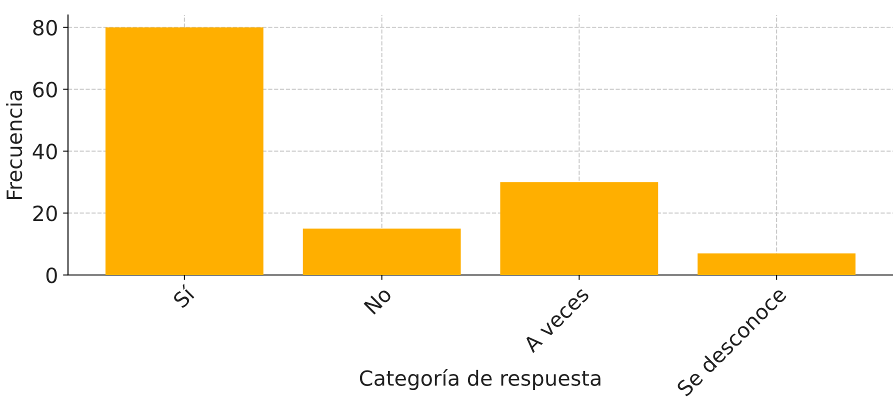 The width and height of the screenshot is (893, 414). Describe the element at coordinates (45, 28) in the screenshot. I see `y-tick-label: 80` at that location.